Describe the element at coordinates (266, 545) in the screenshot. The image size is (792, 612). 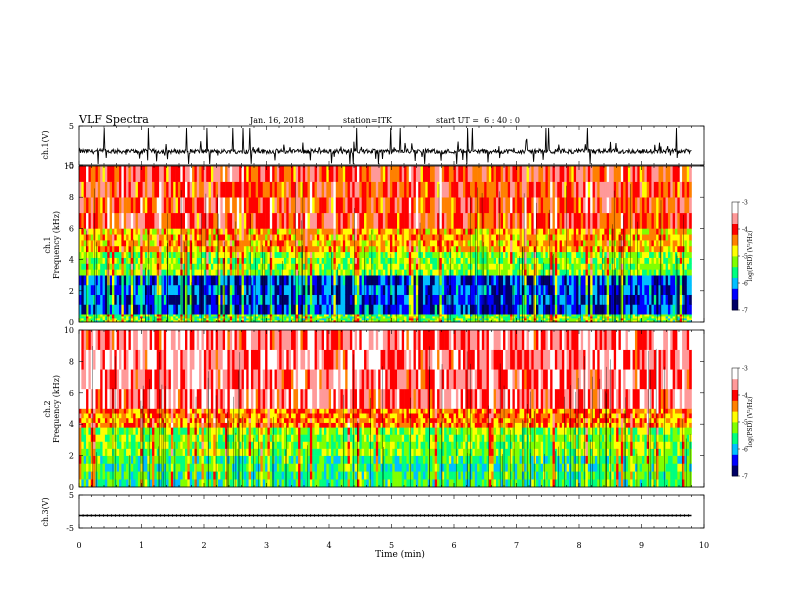
I see `time-tick-label: 3` at that location.